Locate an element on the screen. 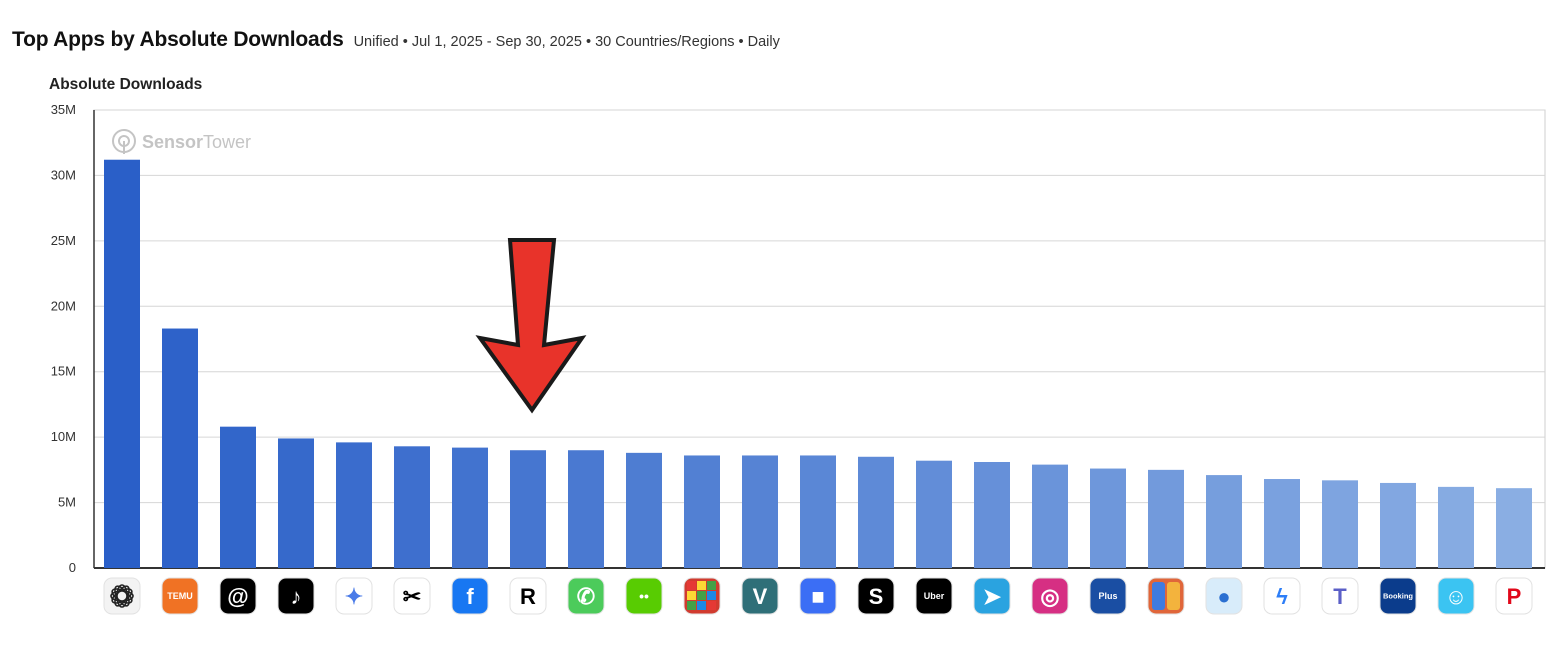 The height and width of the screenshot is (666, 1558). bar-shein is located at coordinates (876, 512).